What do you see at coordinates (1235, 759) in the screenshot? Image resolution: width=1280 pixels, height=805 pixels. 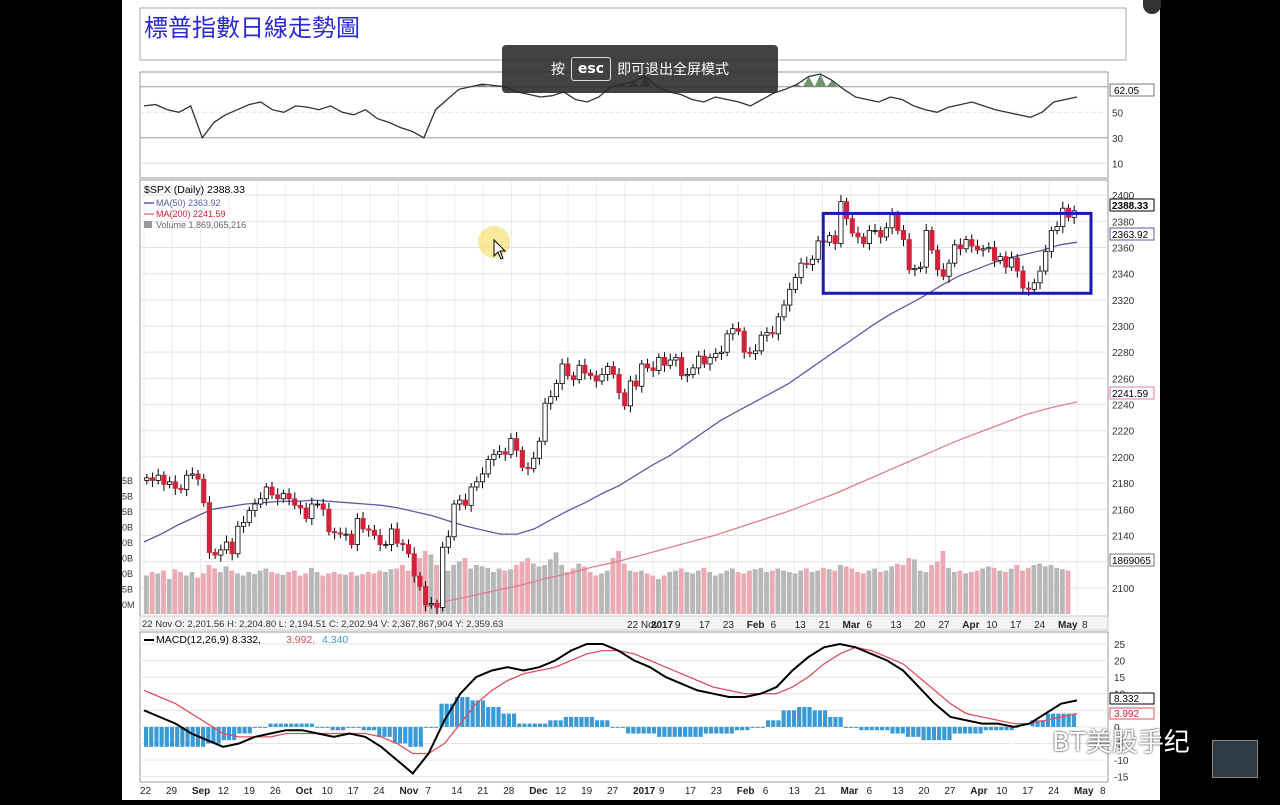 I see `channel-logo` at bounding box center [1235, 759].